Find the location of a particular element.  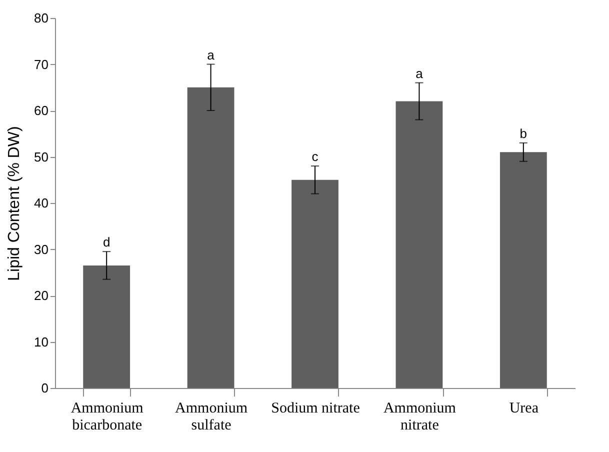

y-tick-label: 80 is located at coordinates (41, 18).